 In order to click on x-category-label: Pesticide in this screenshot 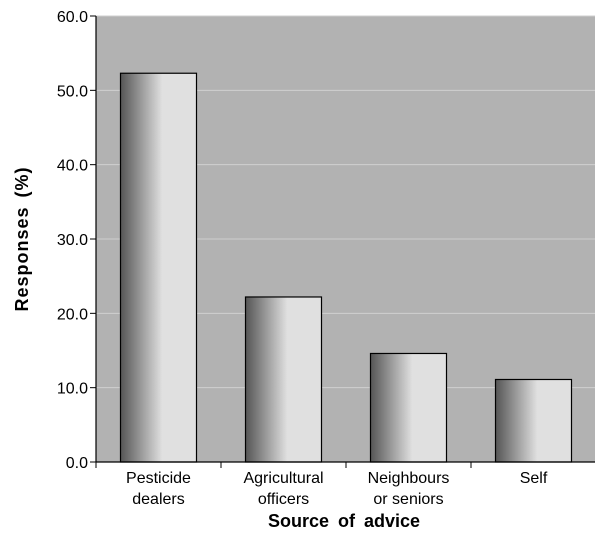, I will do `click(158, 478)`.